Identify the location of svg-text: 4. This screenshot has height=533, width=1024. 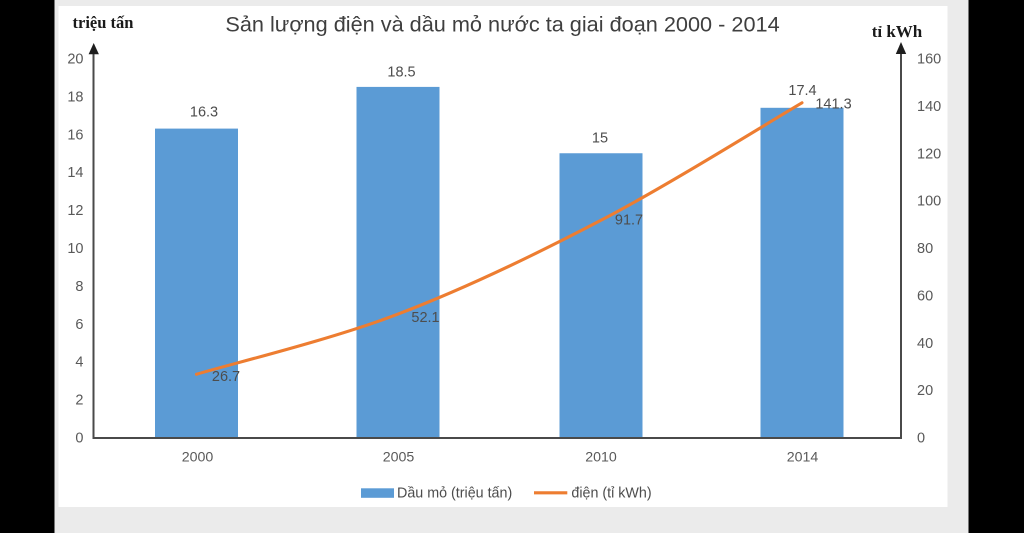
(79, 363).